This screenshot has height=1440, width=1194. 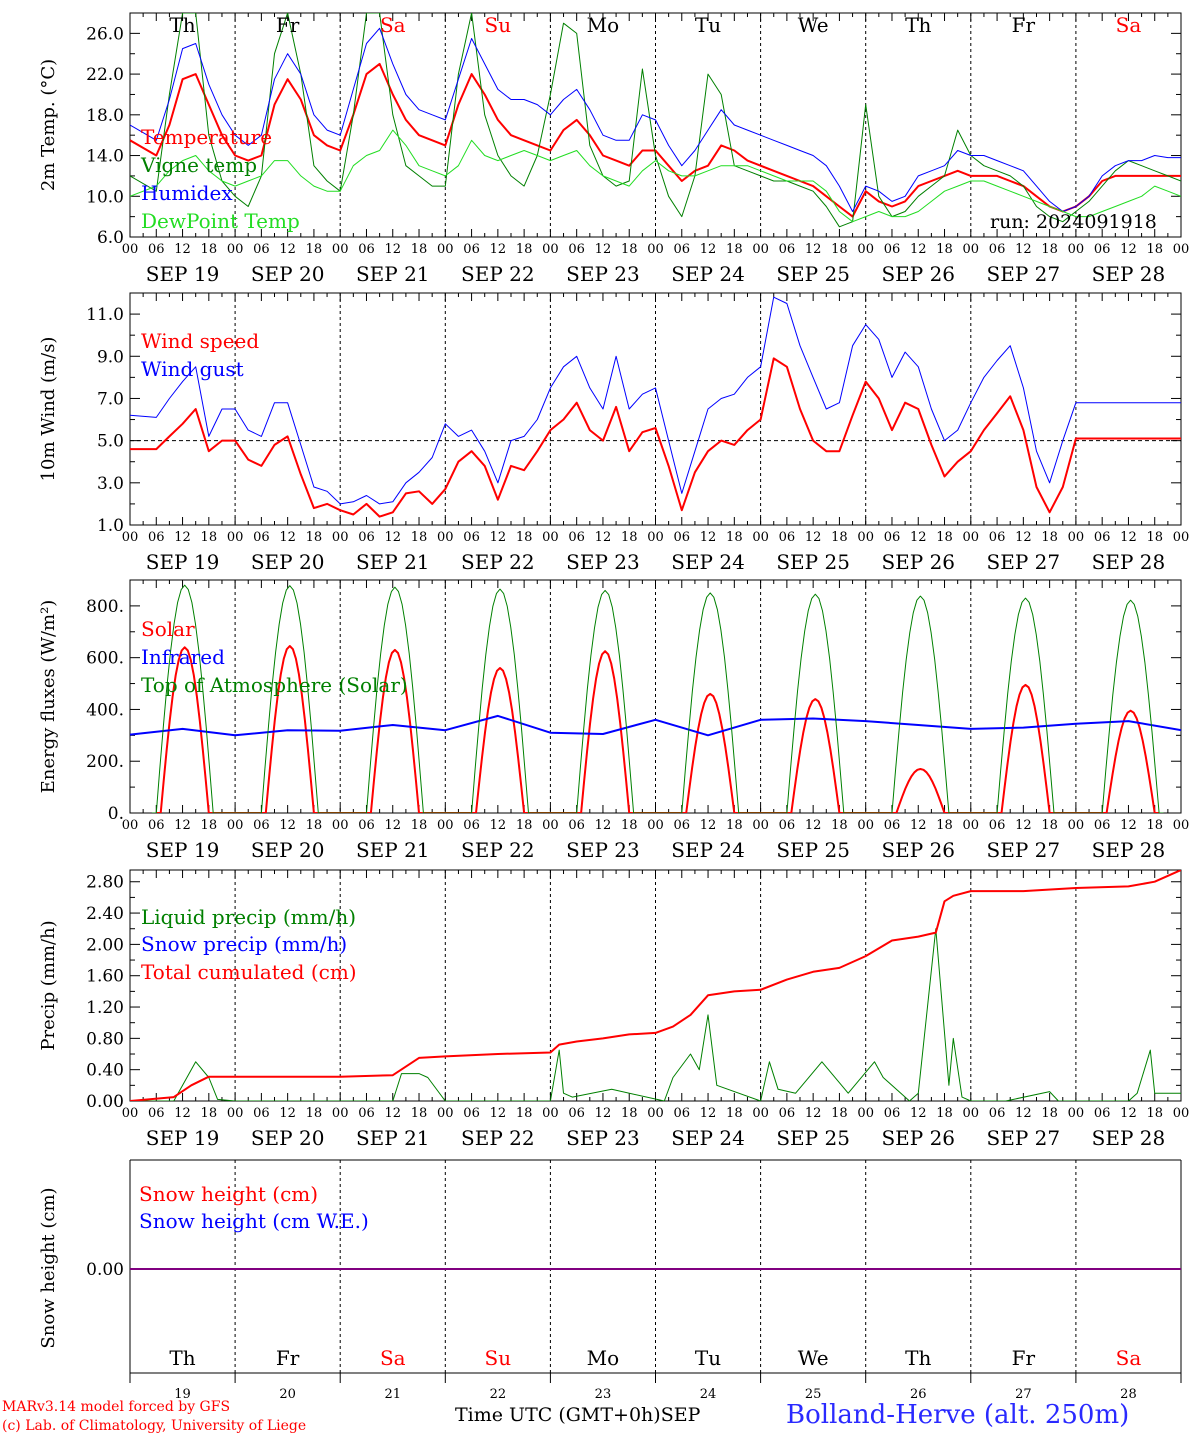 I want to click on y-tick-label: 1.20, so click(x=105, y=1008).